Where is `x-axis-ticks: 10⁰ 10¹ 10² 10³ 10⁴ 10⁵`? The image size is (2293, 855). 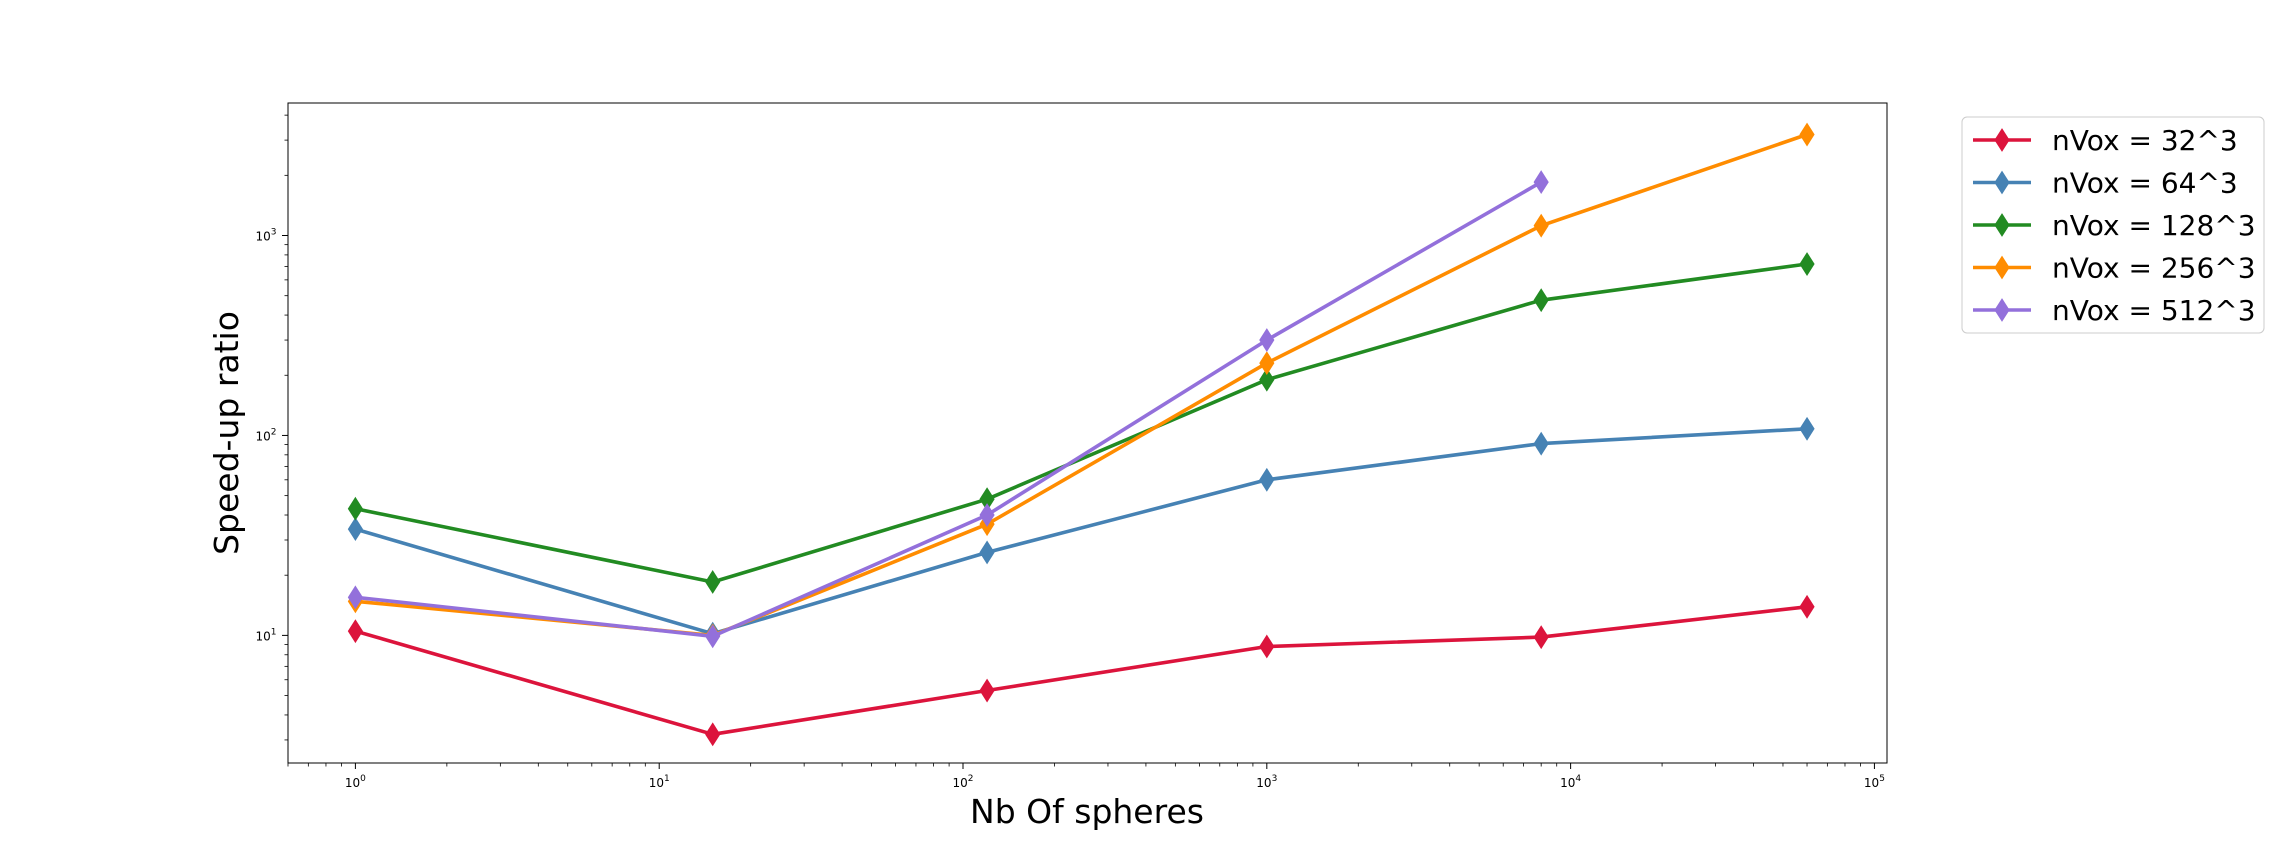 x-axis-ticks: 10⁰ 10¹ 10² 10³ 10⁴ 10⁵ is located at coordinates (1086, 776).